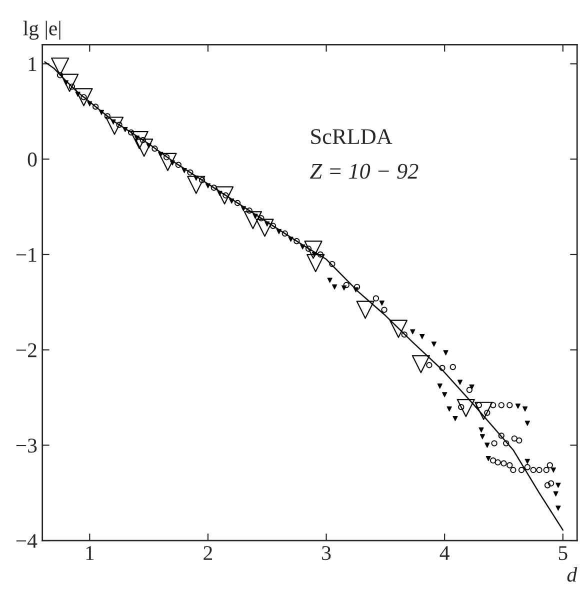 This screenshot has width=580, height=596. What do you see at coordinates (326, 553) in the screenshot?
I see `x-tick-label: 3` at bounding box center [326, 553].